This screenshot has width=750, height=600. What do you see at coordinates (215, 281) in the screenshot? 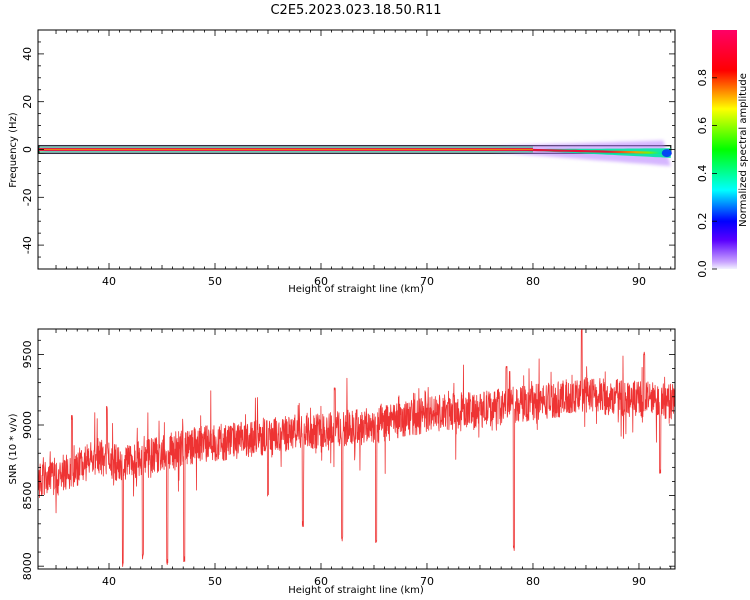
I see `spectrogram-x-tick-label: 50` at bounding box center [215, 281].